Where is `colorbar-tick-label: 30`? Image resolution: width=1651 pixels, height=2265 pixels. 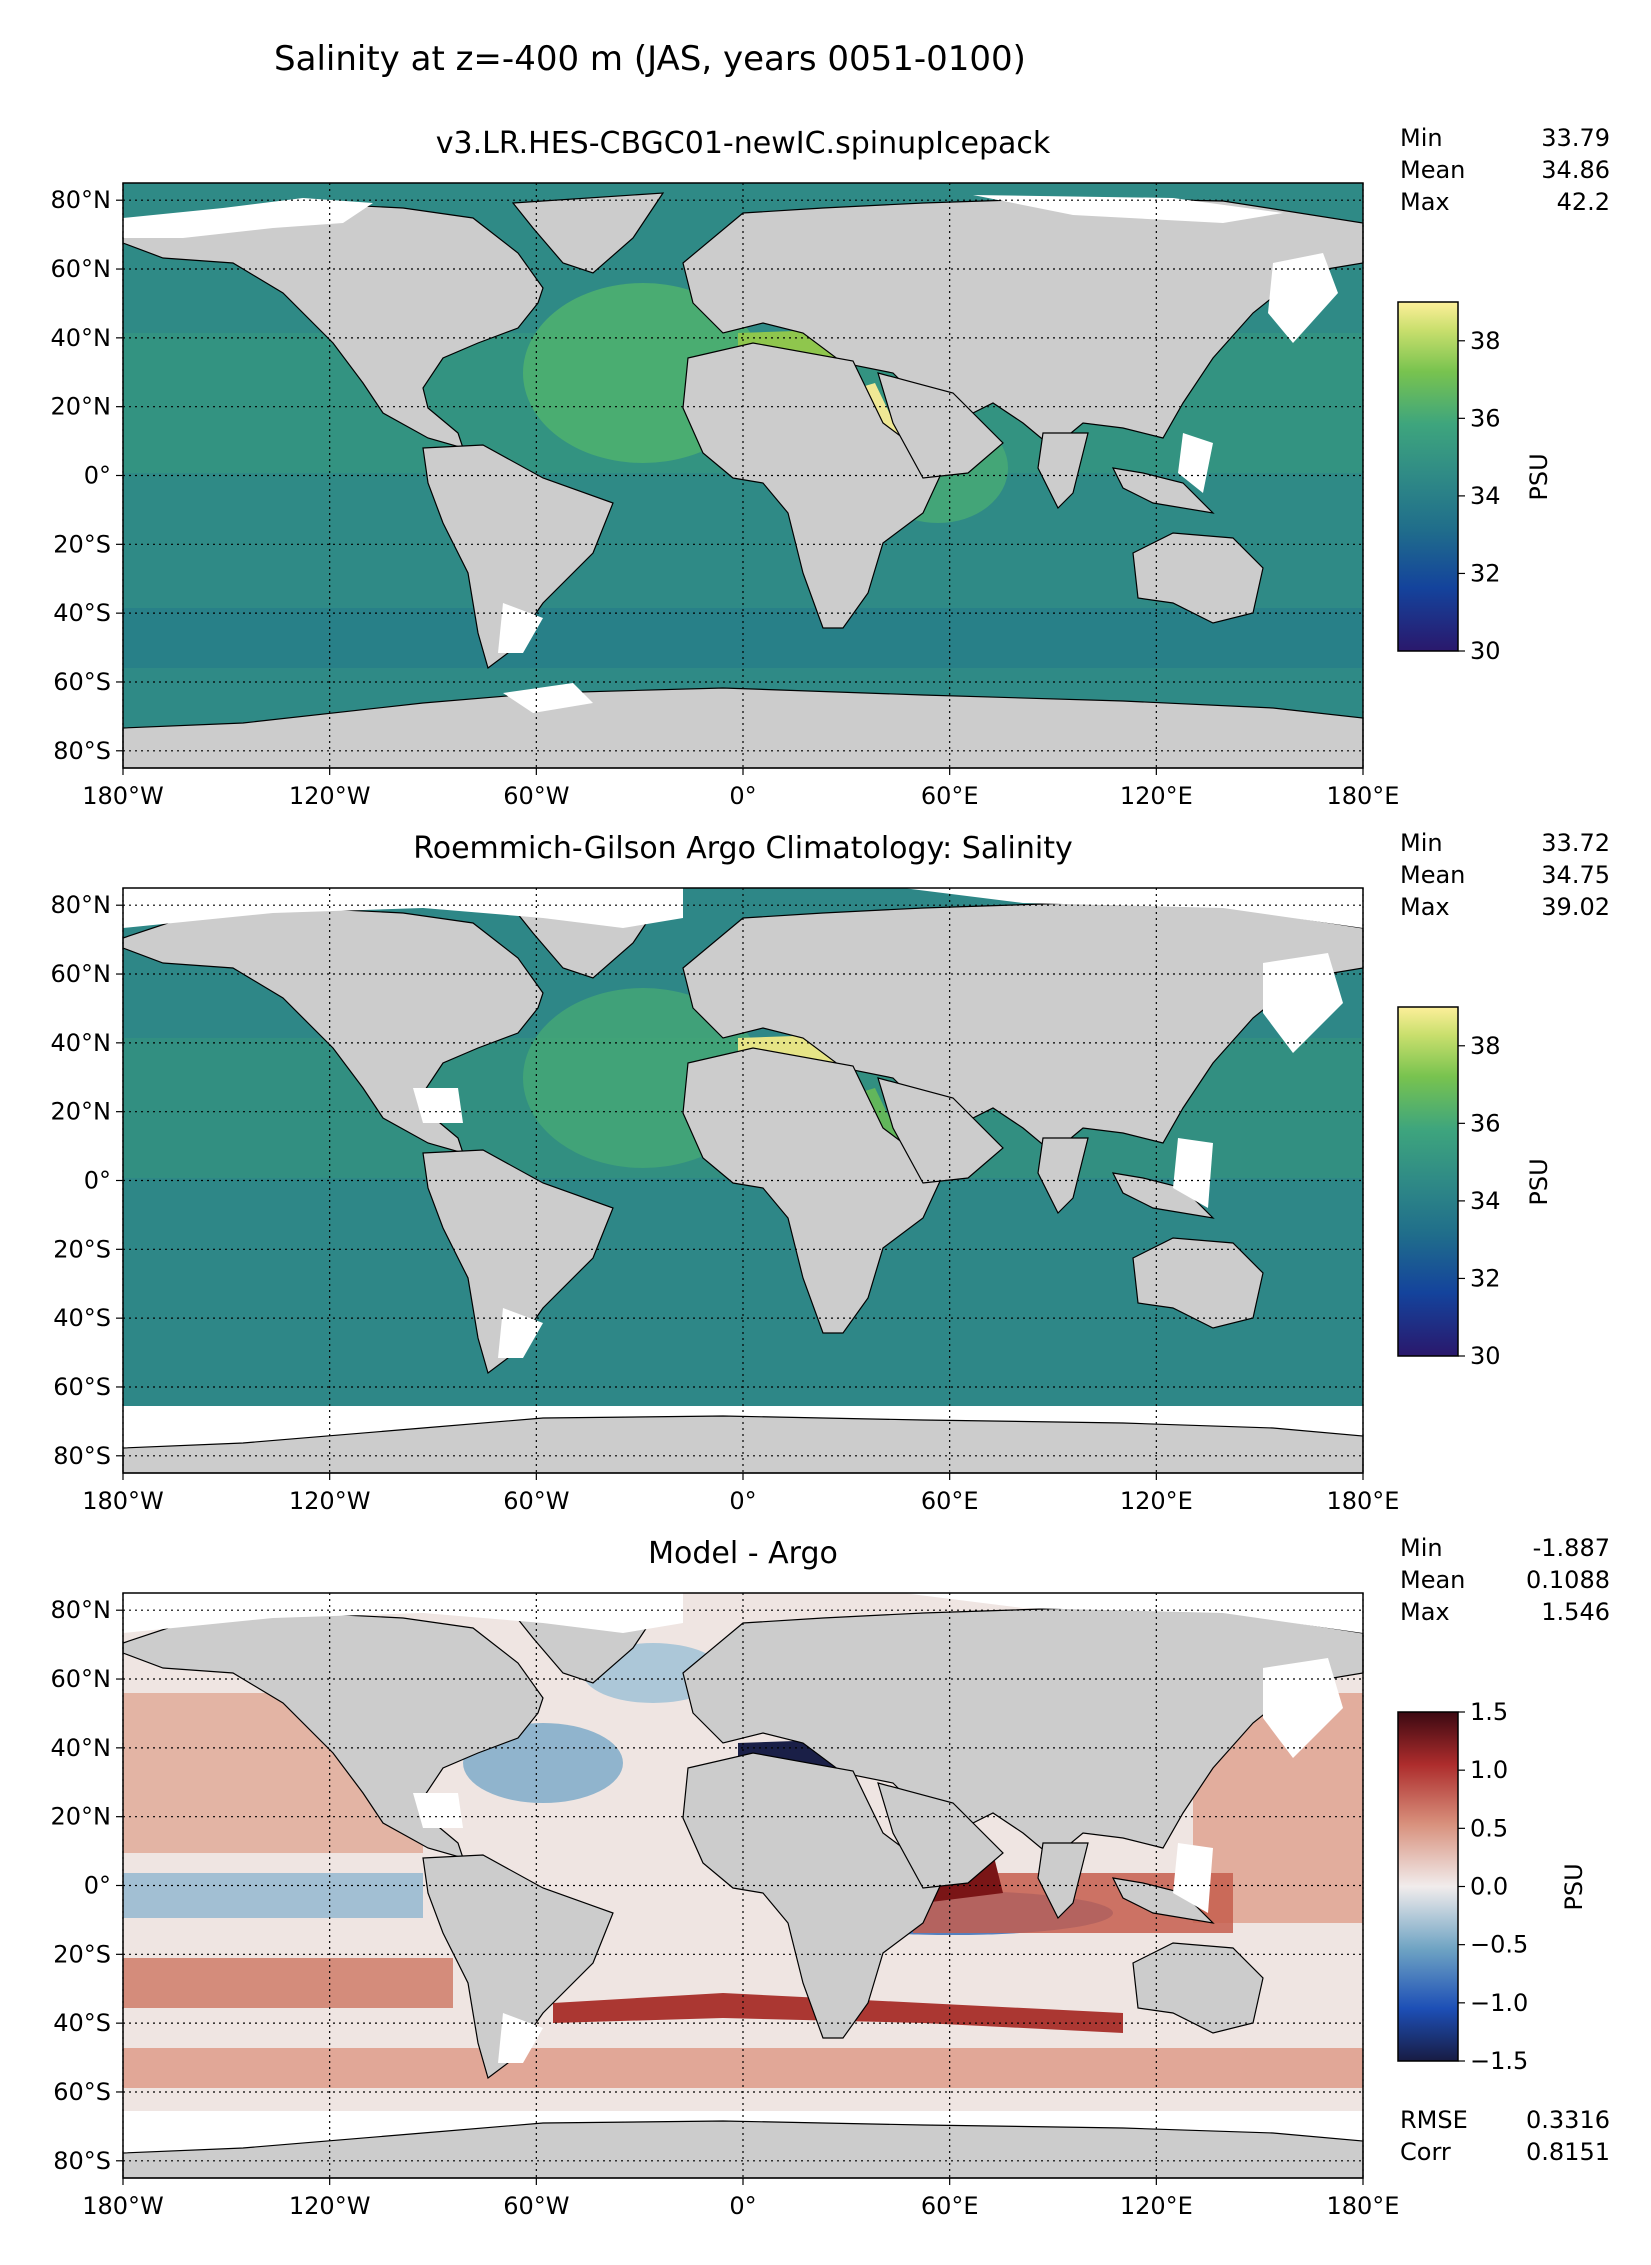
colorbar-tick-label: 30 is located at coordinates (1485, 1356).